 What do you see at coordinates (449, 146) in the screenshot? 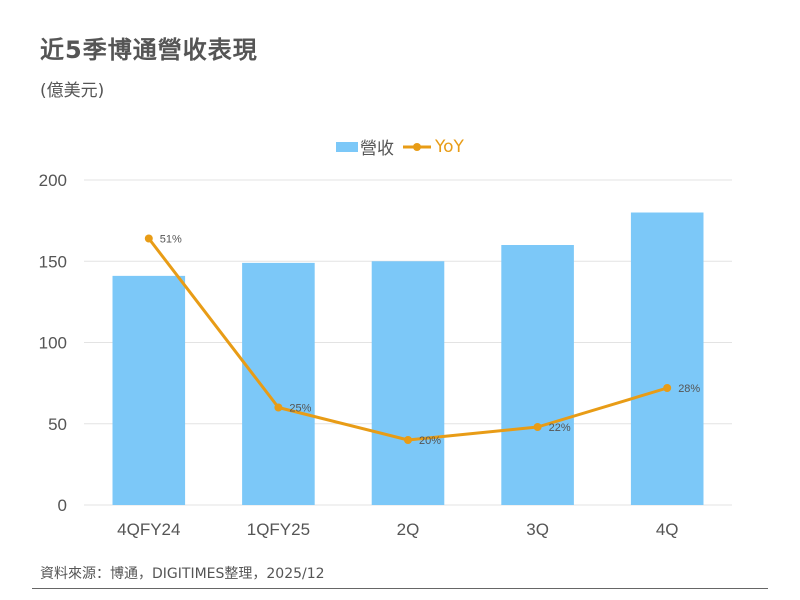
I see `legend-label-yoy: YoY` at bounding box center [449, 146].